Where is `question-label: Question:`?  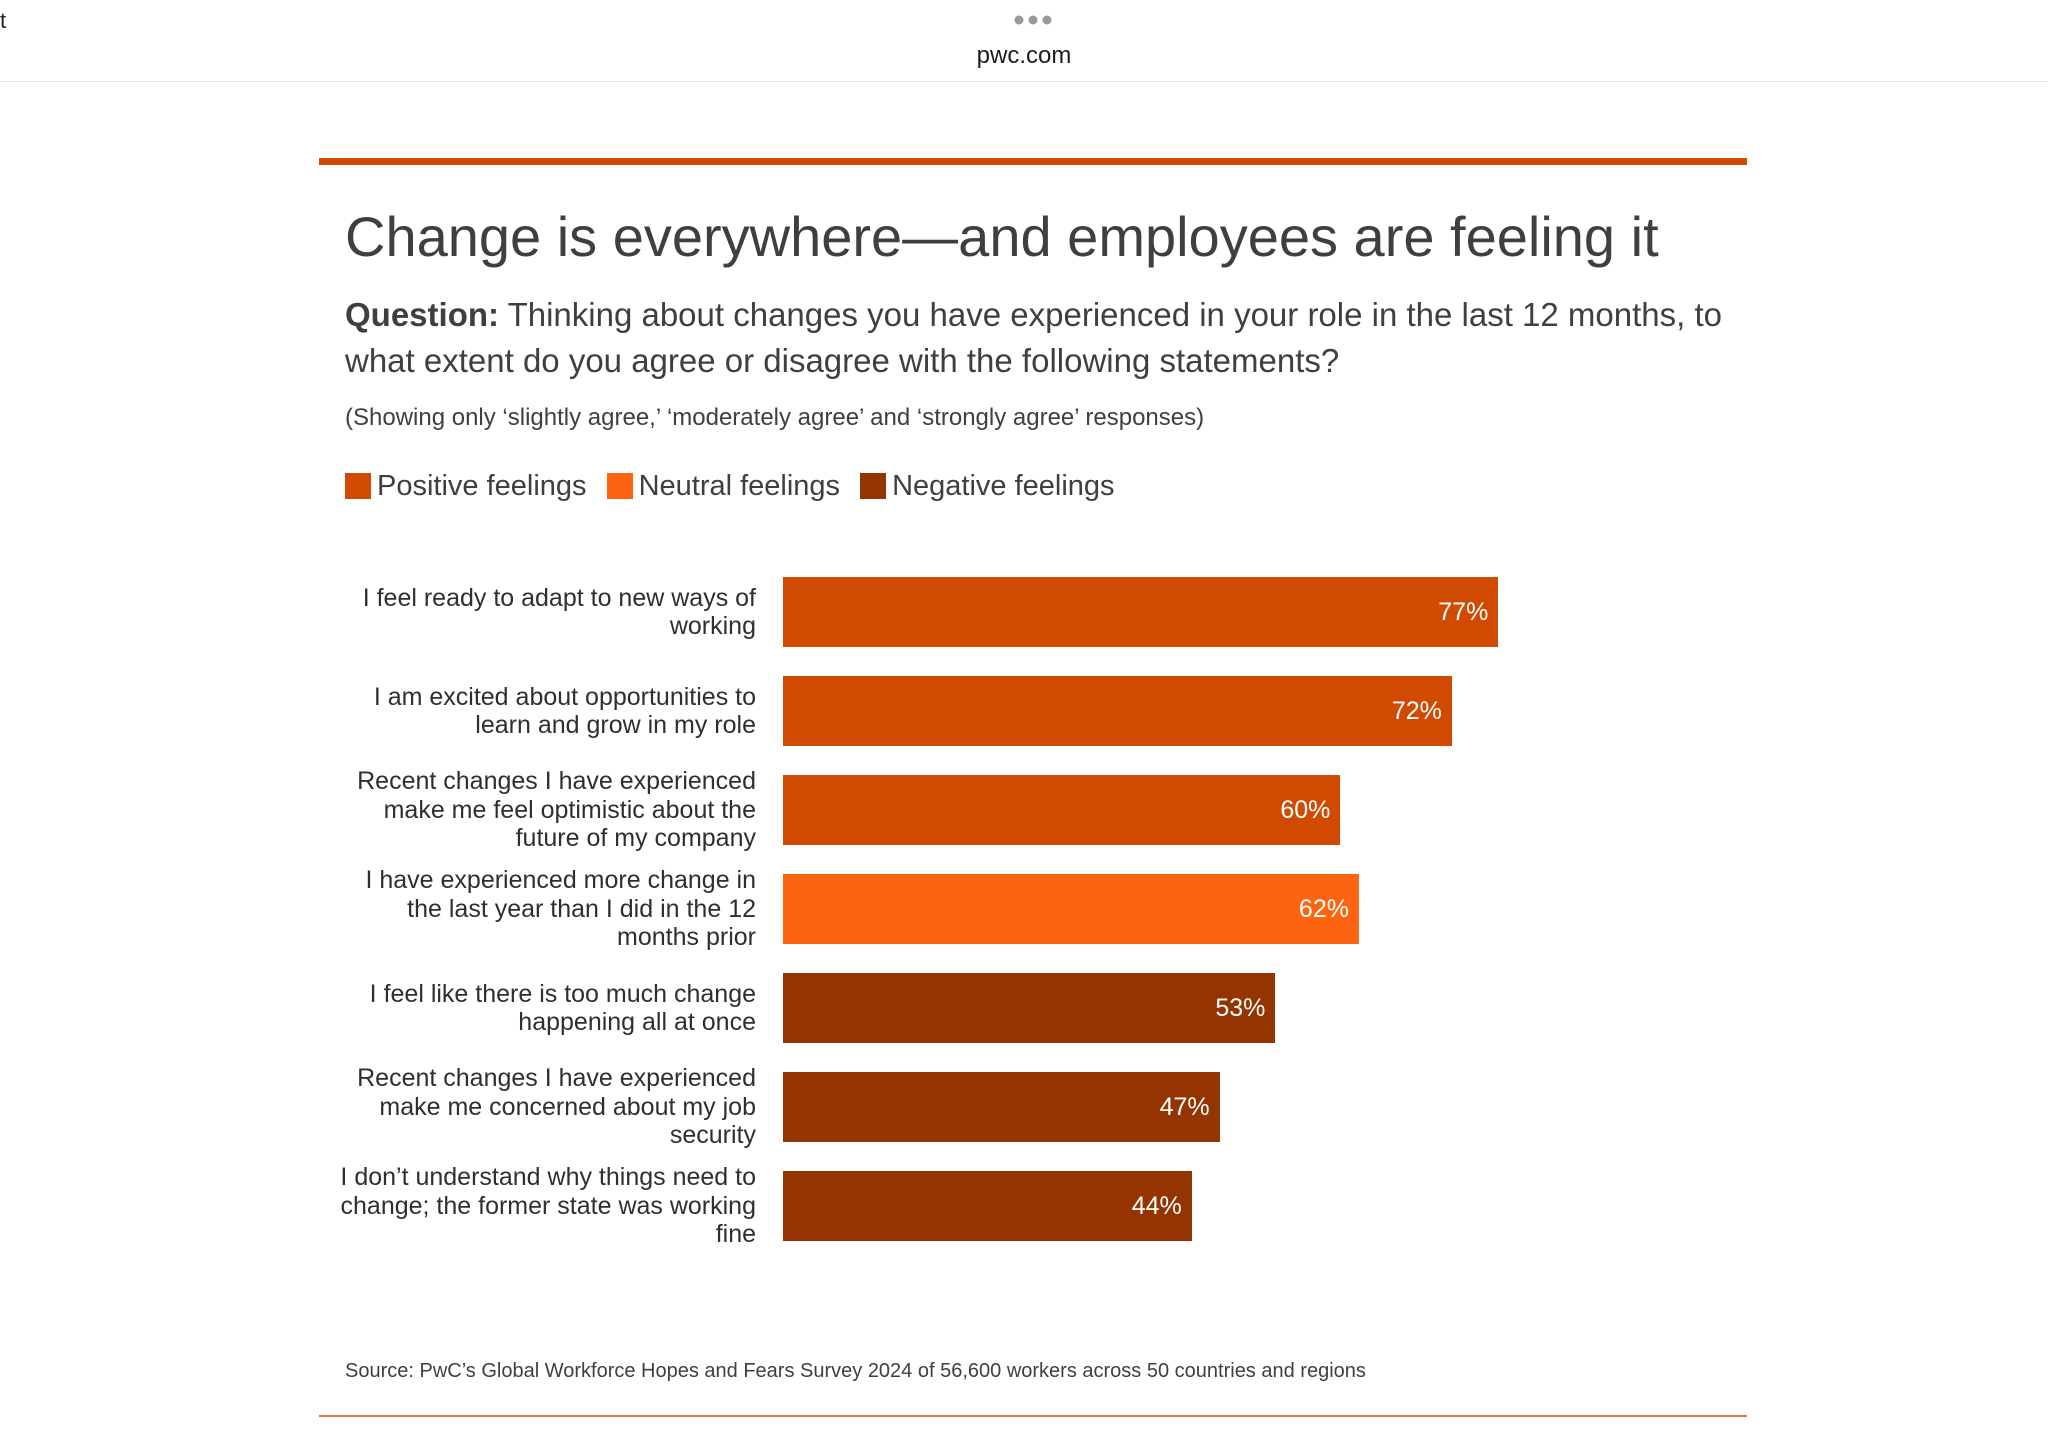 question-label: Question: is located at coordinates (422, 314).